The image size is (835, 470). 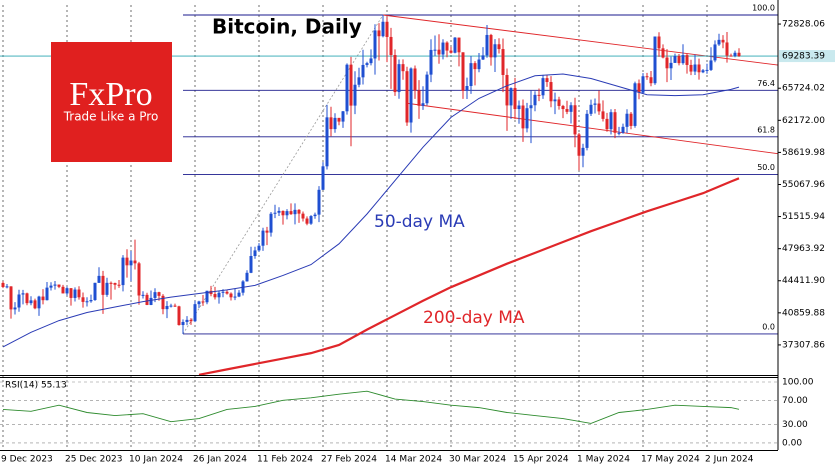 What do you see at coordinates (94, 460) in the screenshot?
I see `x-tick-label: 25 Dec 2023` at bounding box center [94, 460].